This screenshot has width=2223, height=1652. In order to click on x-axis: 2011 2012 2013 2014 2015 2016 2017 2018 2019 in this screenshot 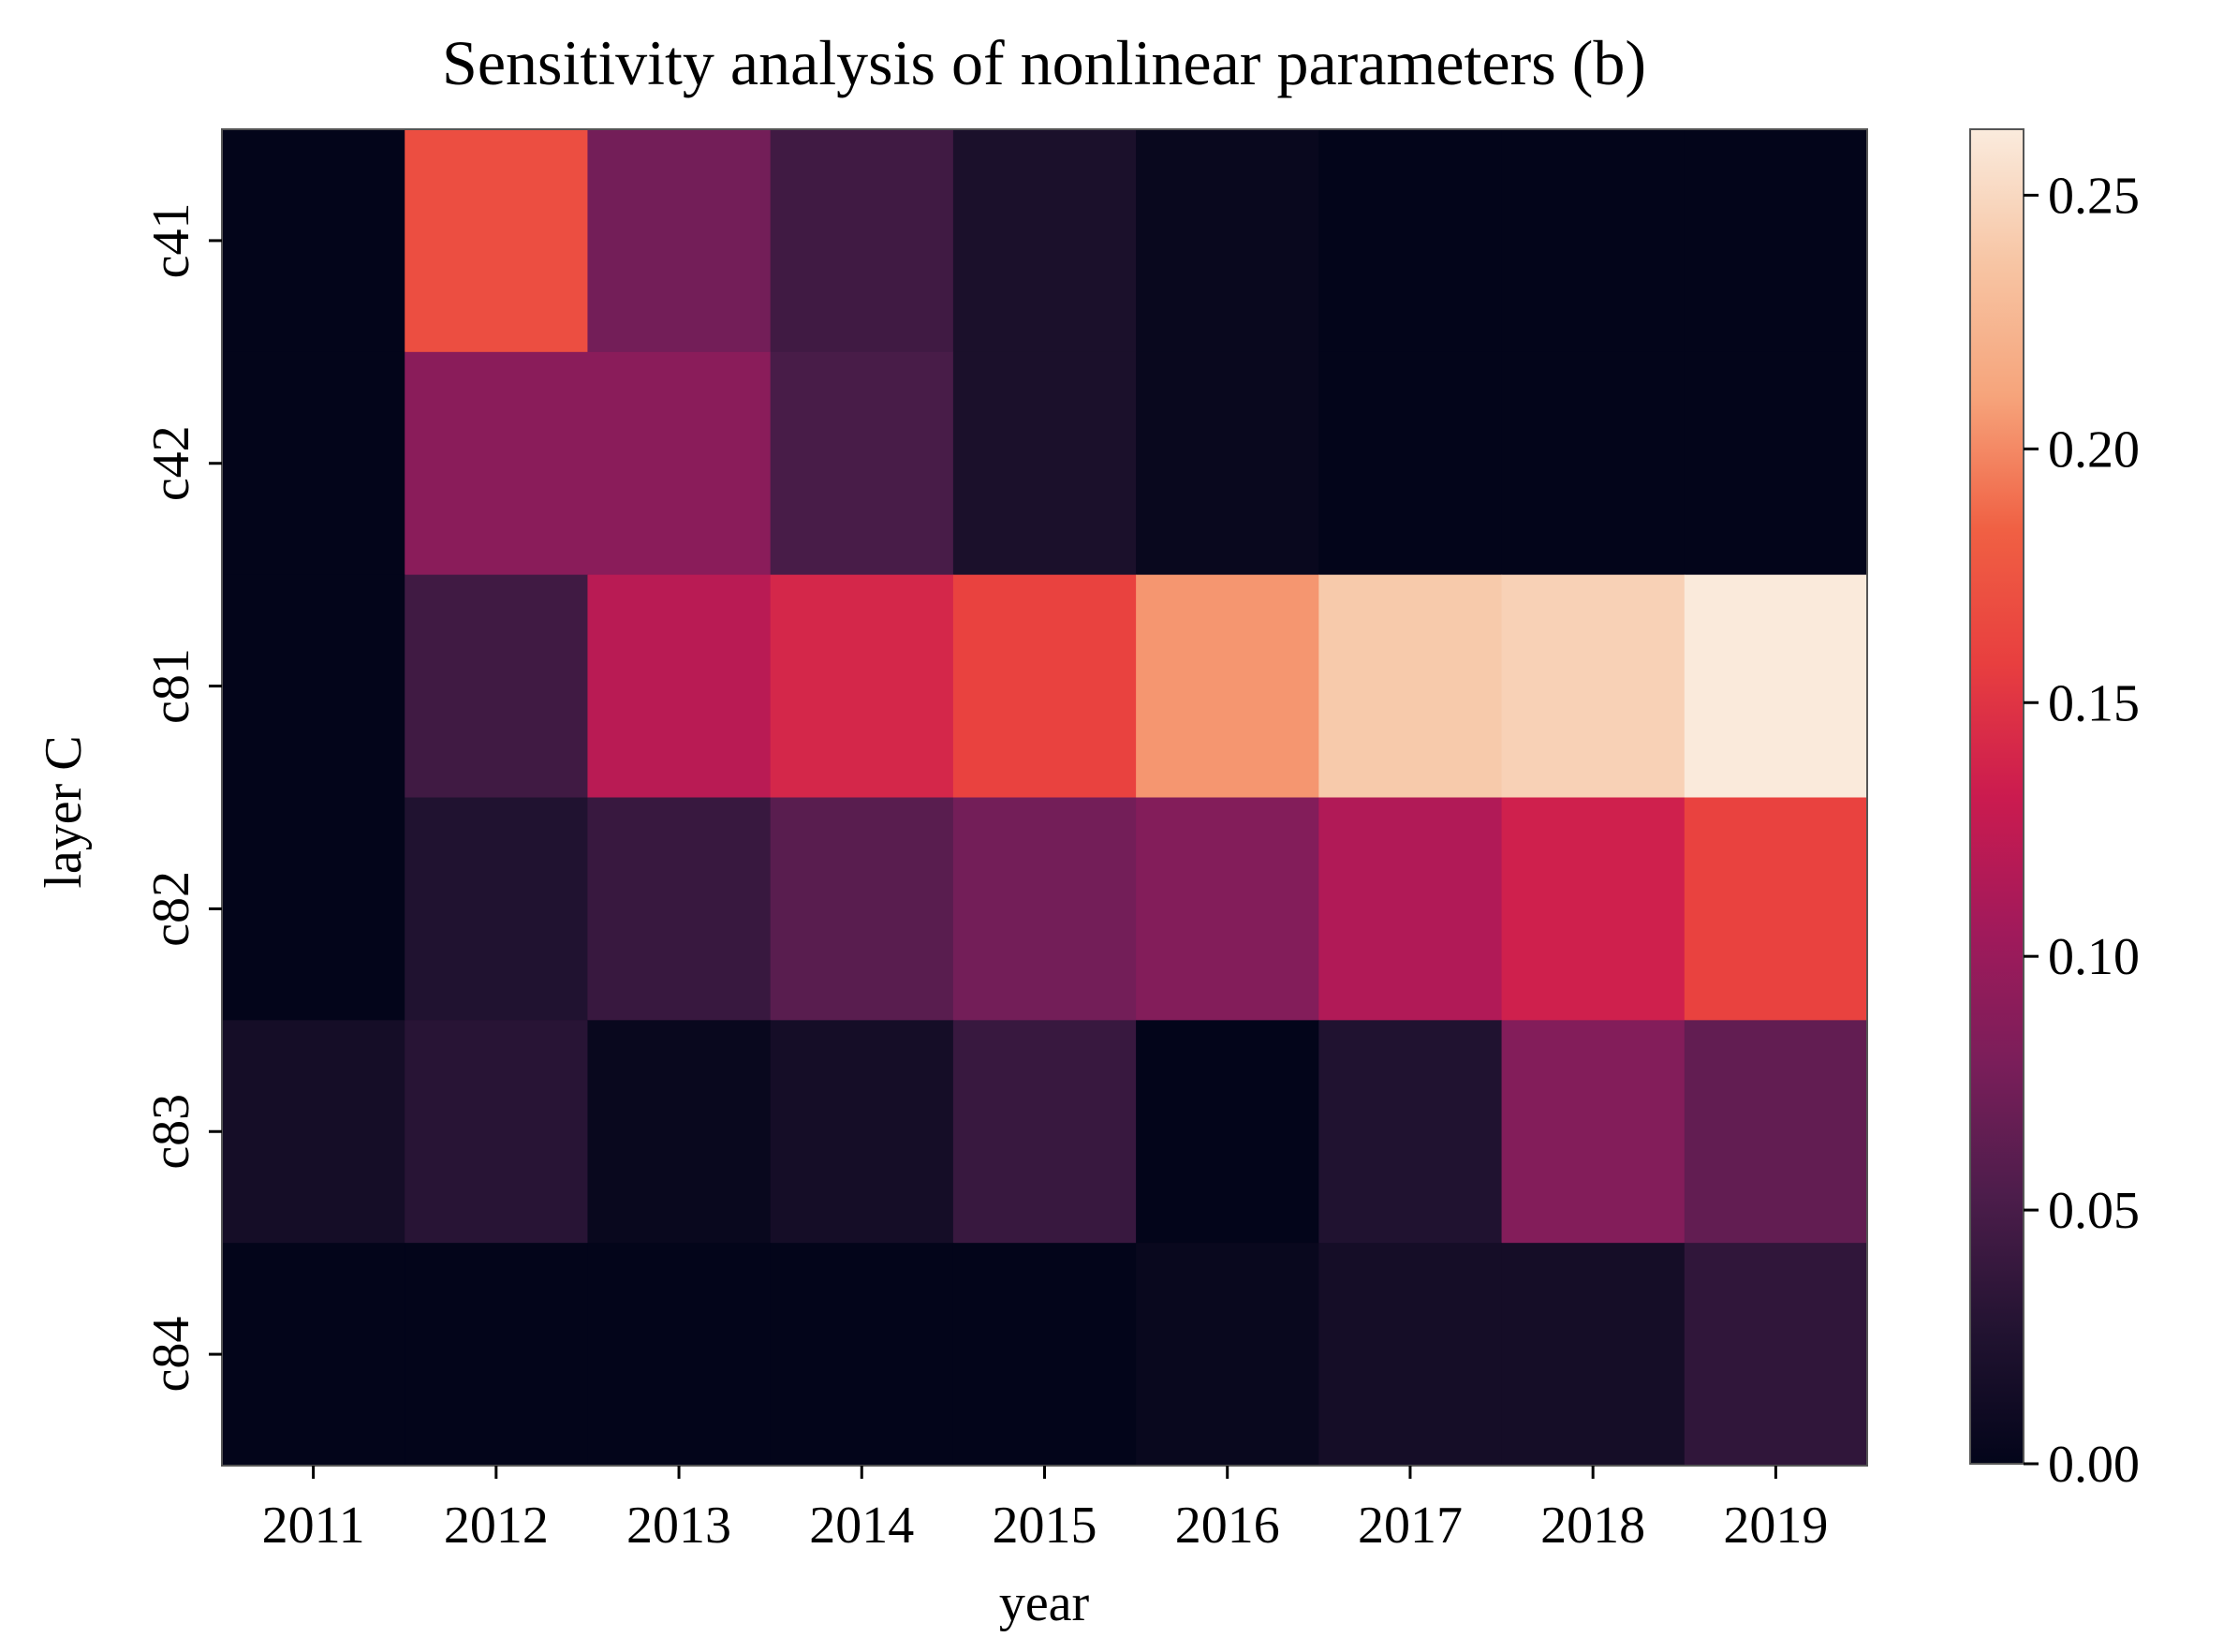, I will do `click(1045, 1510)`.